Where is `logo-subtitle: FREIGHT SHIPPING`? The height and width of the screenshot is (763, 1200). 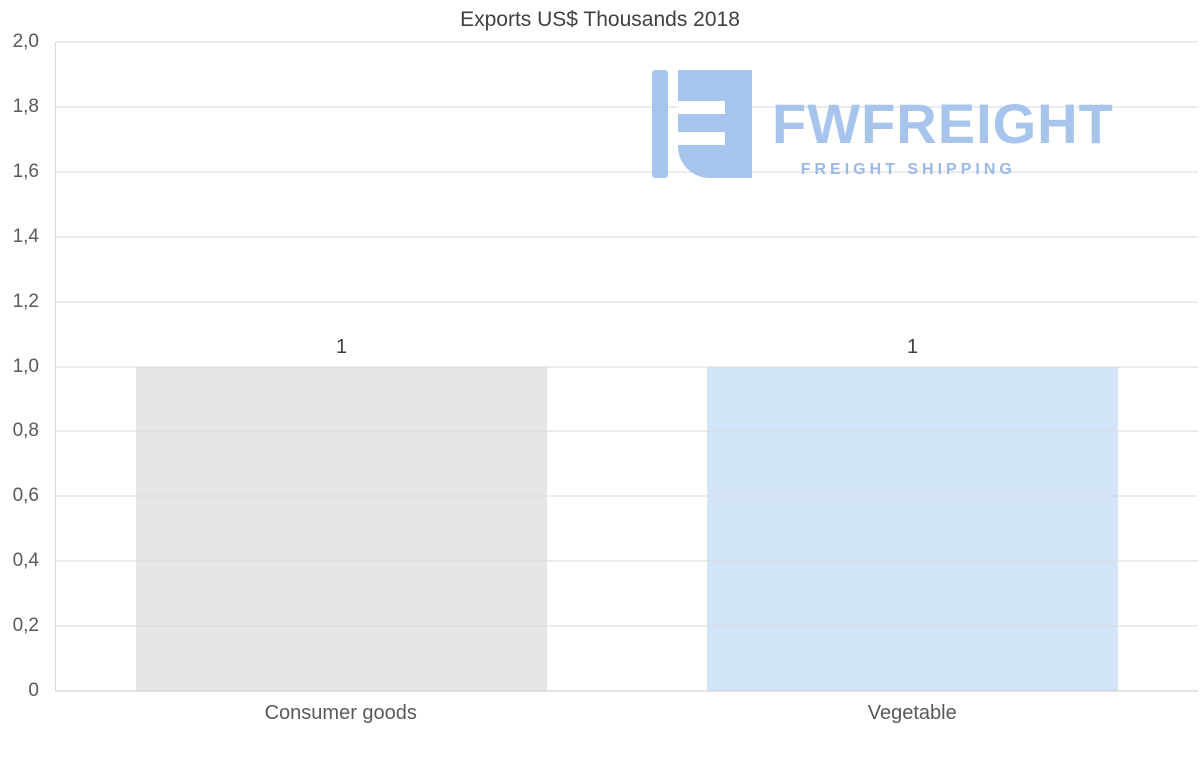
logo-subtitle: FREIGHT SHIPPING is located at coordinates (908, 169).